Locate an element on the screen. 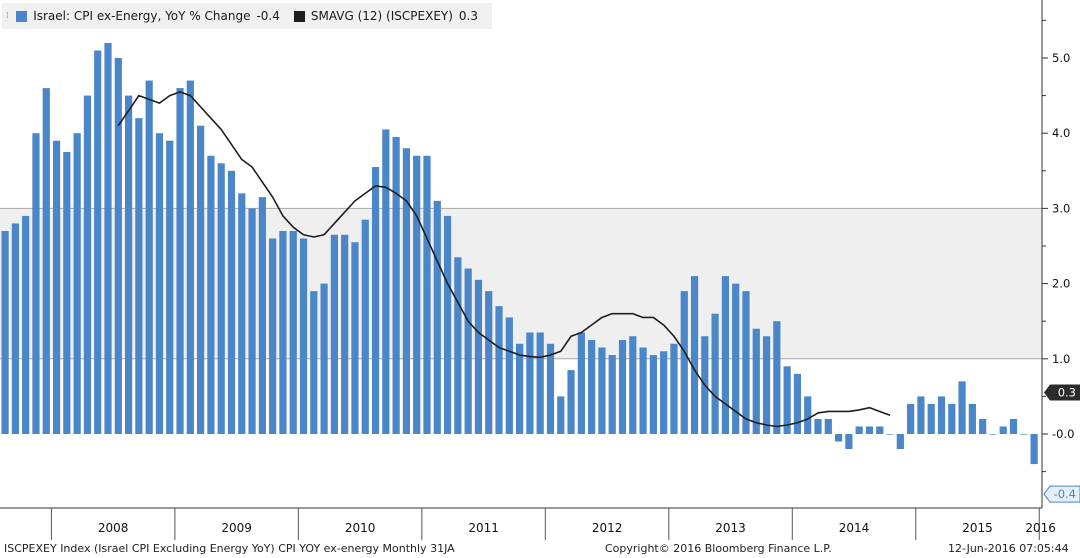 The width and height of the screenshot is (1080, 558). line-swatch-icon is located at coordinates (299, 16).